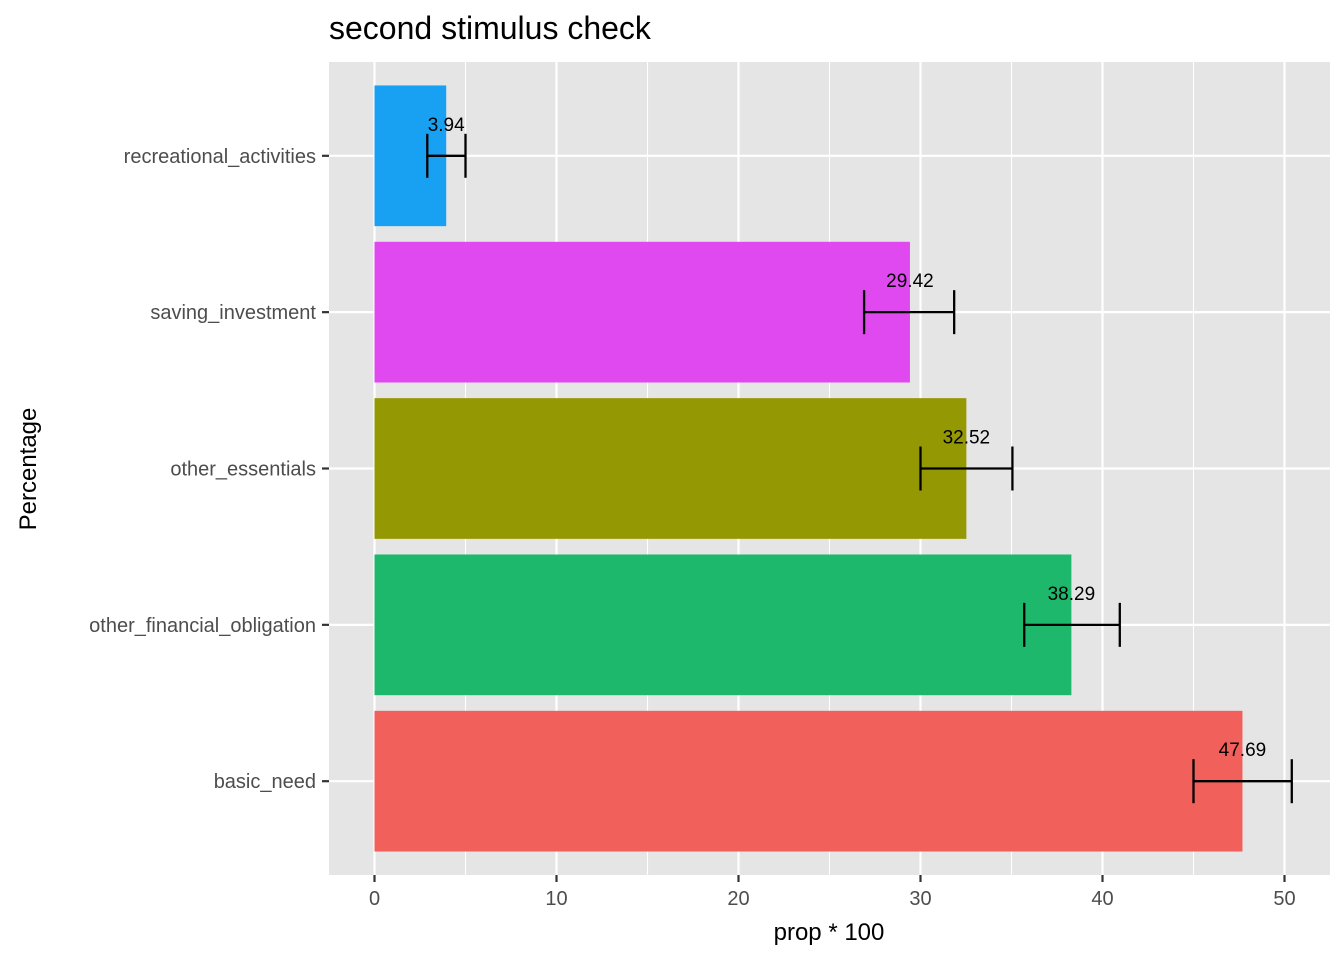  Describe the element at coordinates (1102, 899) in the screenshot. I see `x-tick-label: 40` at that location.